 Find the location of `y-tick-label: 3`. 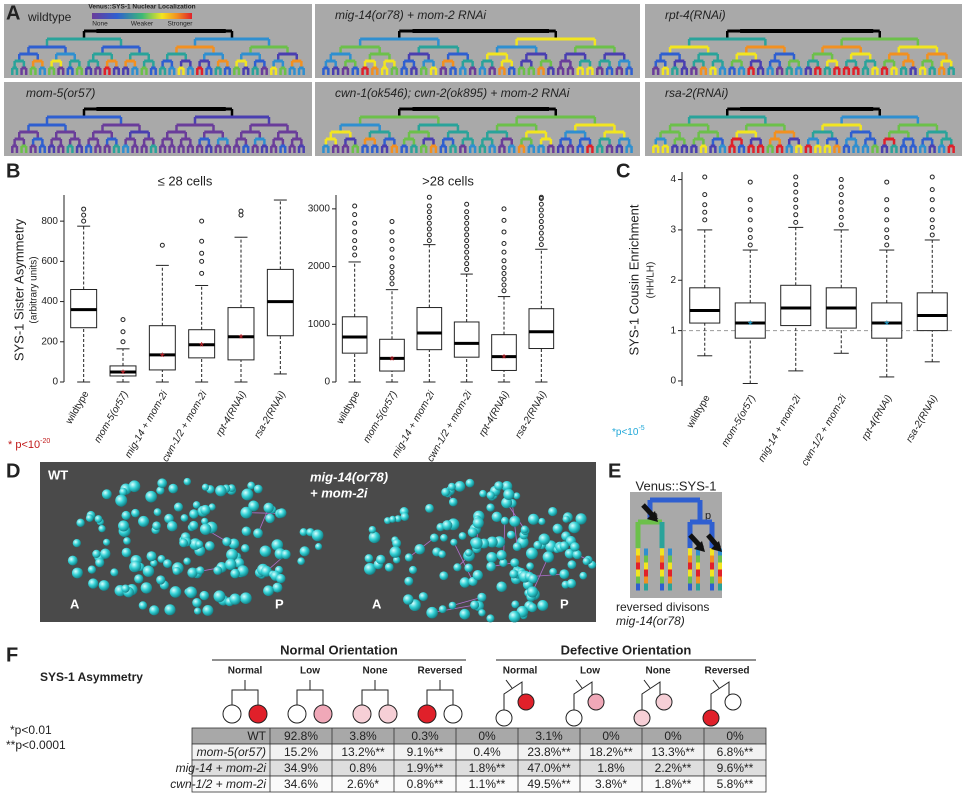

y-tick-label: 3 is located at coordinates (673, 230).